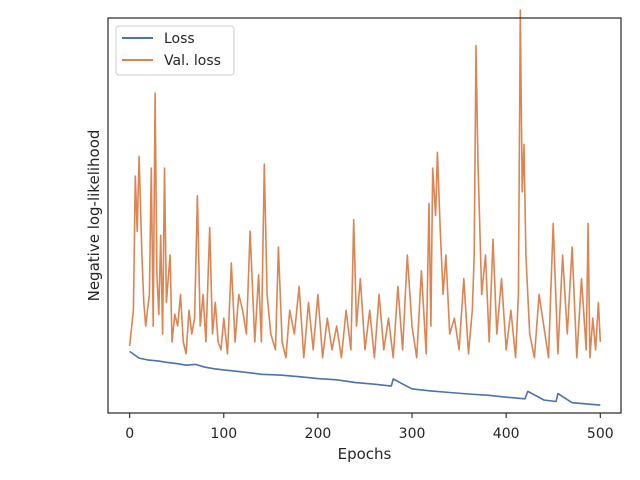 The image size is (640, 480). Describe the element at coordinates (192, 61) in the screenshot. I see `legend-label-val-loss: Val. loss` at that location.